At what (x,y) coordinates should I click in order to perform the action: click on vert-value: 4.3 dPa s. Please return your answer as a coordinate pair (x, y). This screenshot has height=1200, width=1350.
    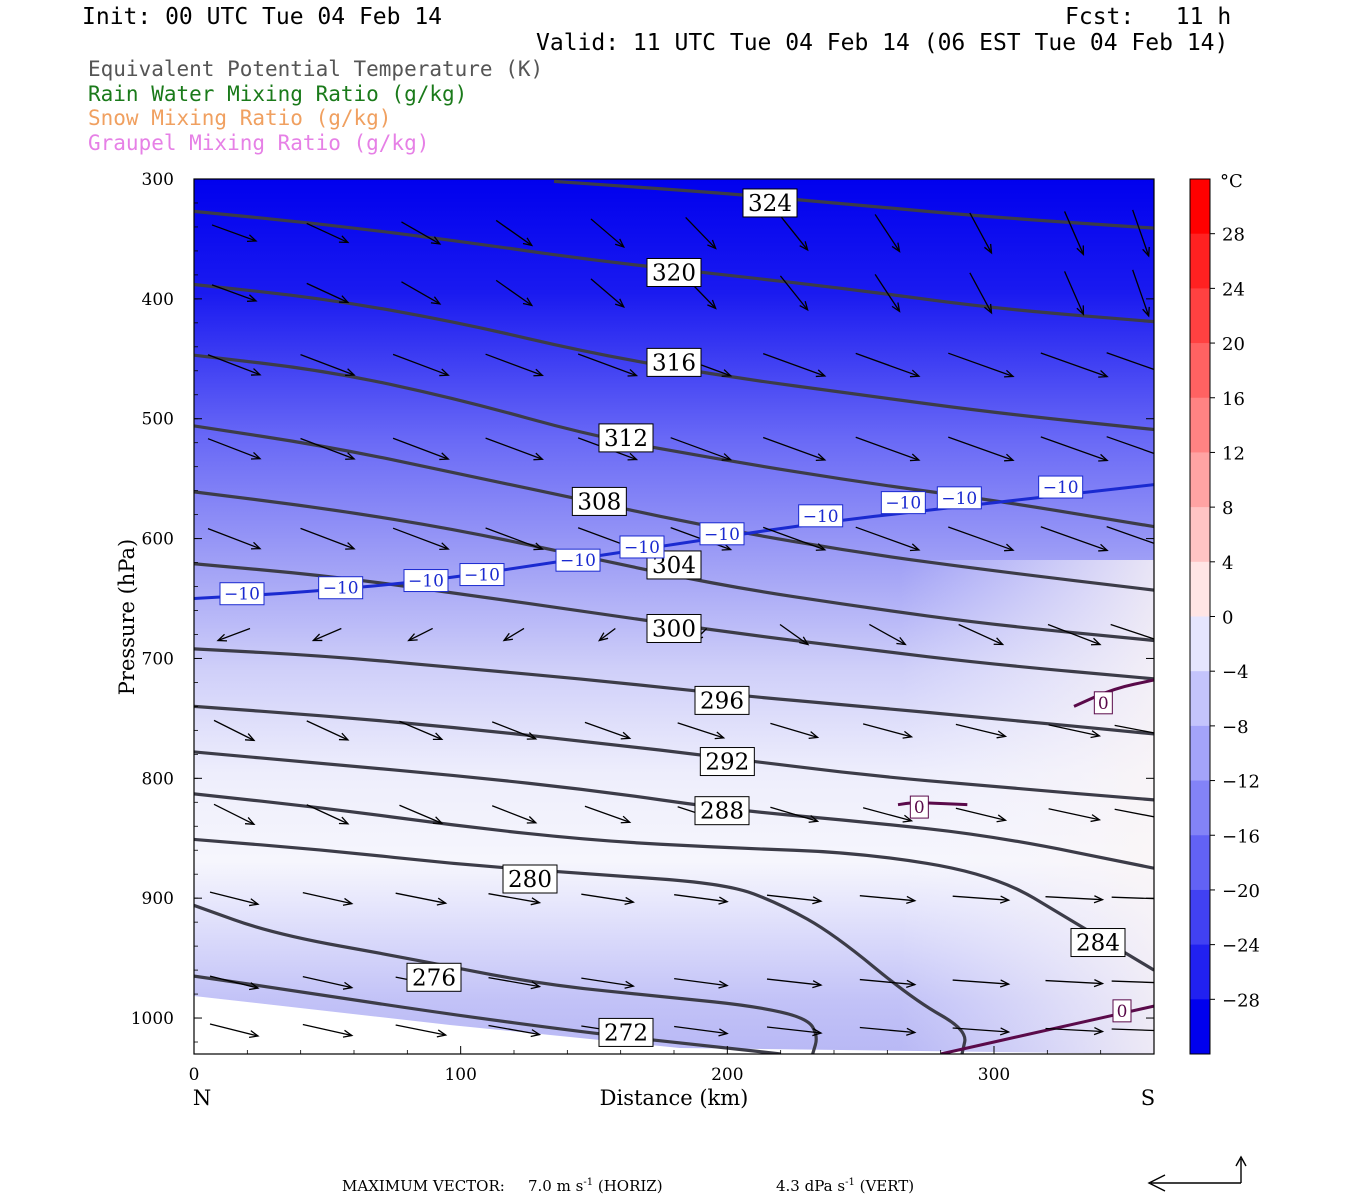
    Looking at the image, I should click on (811, 1186).